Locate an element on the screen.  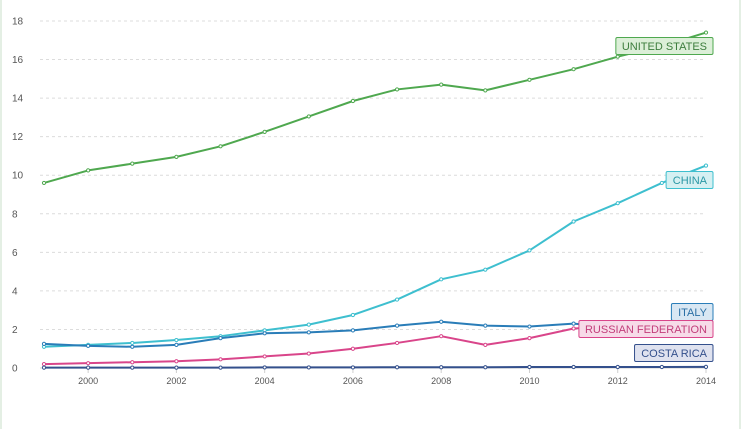
y-tick-label: 10 is located at coordinates (18, 176).